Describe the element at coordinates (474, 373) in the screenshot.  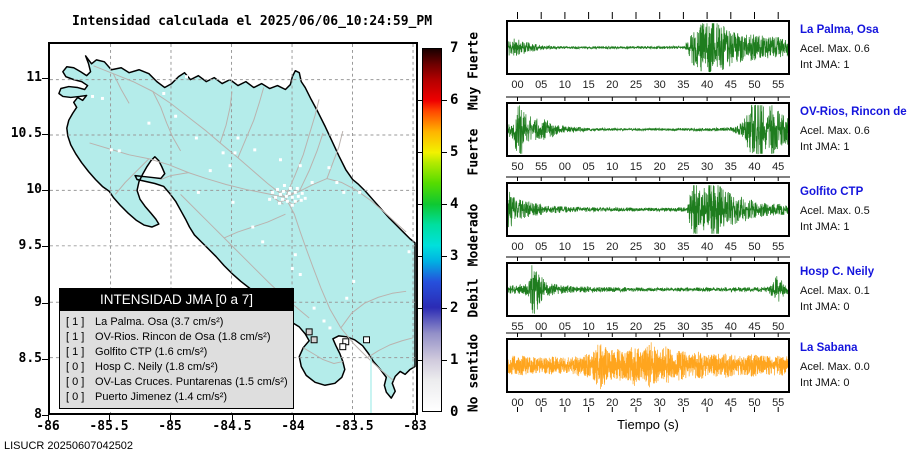
I see `colorbar-category-label: No sentido` at that location.